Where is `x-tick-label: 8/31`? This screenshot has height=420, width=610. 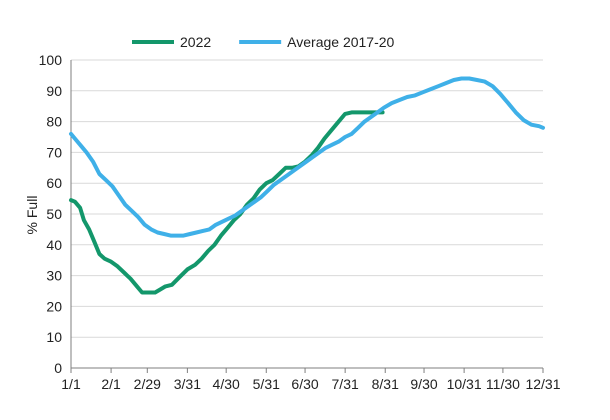
x-tick-label: 8/31 is located at coordinates (385, 384).